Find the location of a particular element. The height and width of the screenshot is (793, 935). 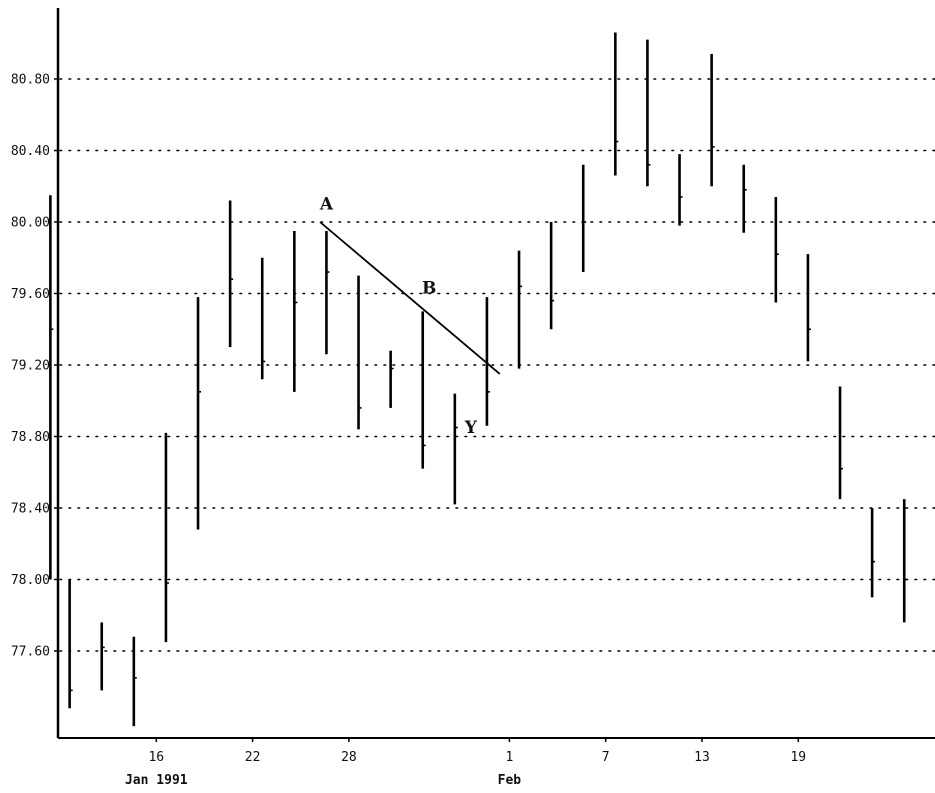

trendline-layer is located at coordinates (410, 298).